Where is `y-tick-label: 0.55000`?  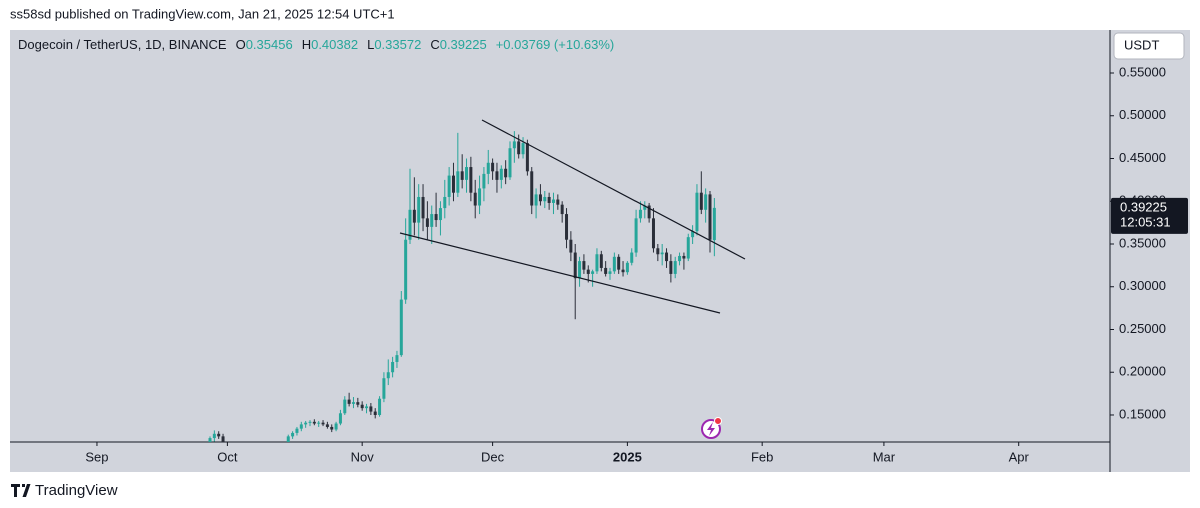 y-tick-label: 0.55000 is located at coordinates (1142, 71).